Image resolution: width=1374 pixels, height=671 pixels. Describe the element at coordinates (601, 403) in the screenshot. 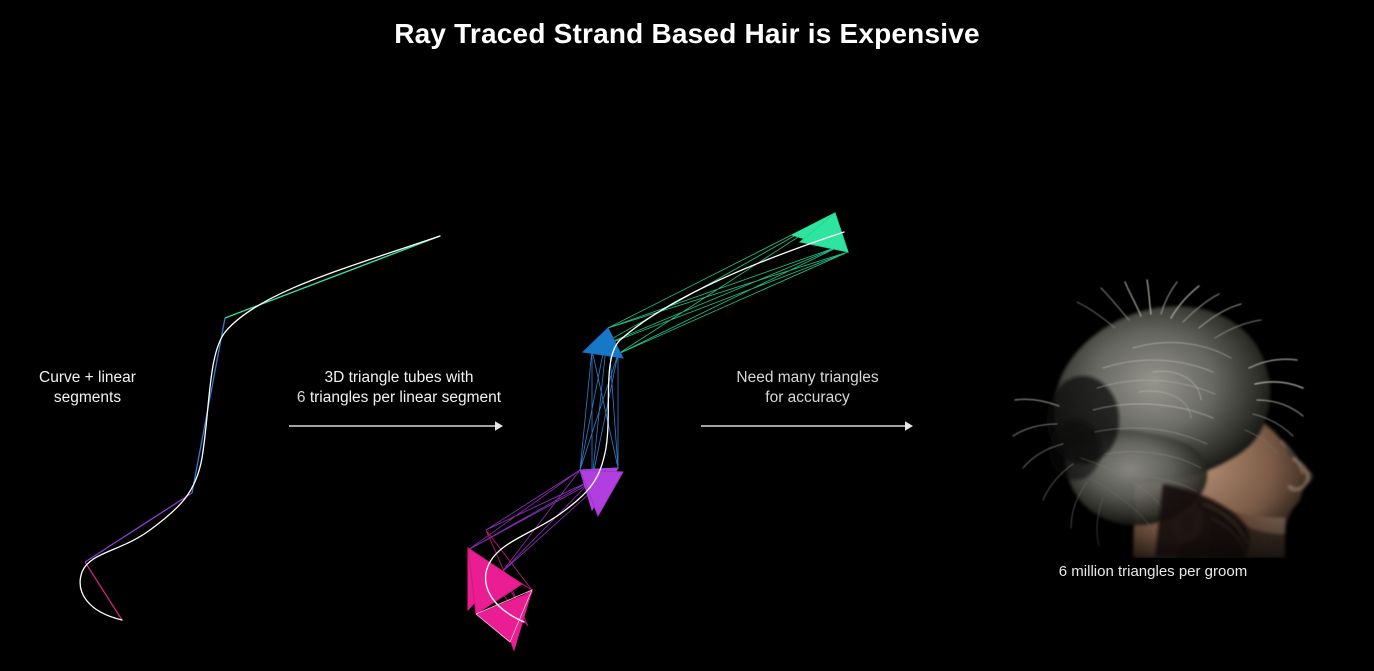

I see `blue-prism-segment` at that location.